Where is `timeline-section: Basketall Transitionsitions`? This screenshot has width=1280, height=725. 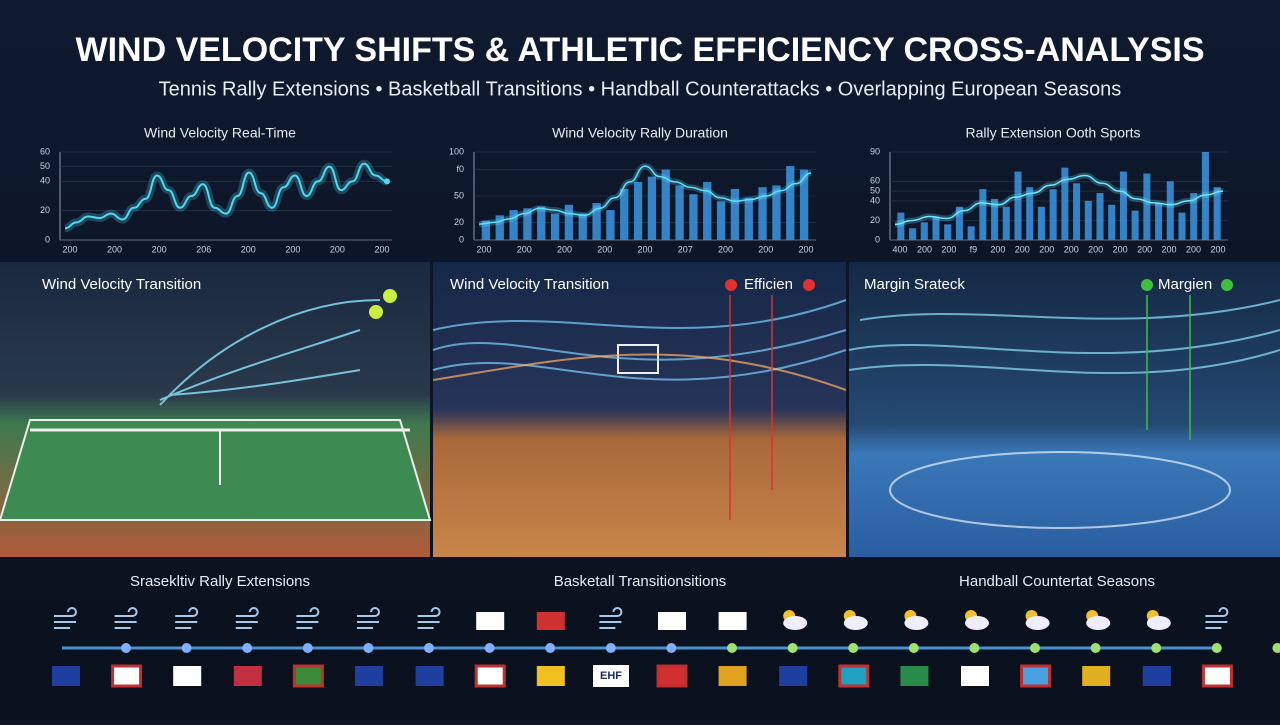 timeline-section: Basketall Transitionsitions is located at coordinates (640, 581).